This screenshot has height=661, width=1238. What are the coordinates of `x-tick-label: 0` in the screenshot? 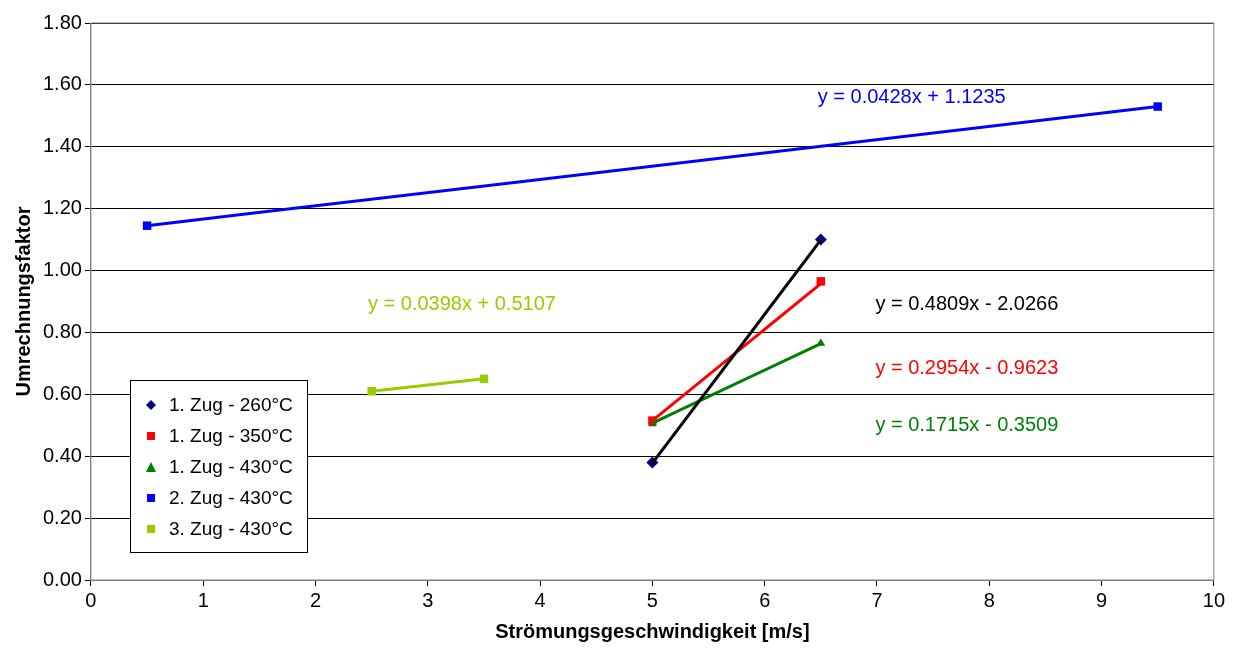 It's located at (91, 599).